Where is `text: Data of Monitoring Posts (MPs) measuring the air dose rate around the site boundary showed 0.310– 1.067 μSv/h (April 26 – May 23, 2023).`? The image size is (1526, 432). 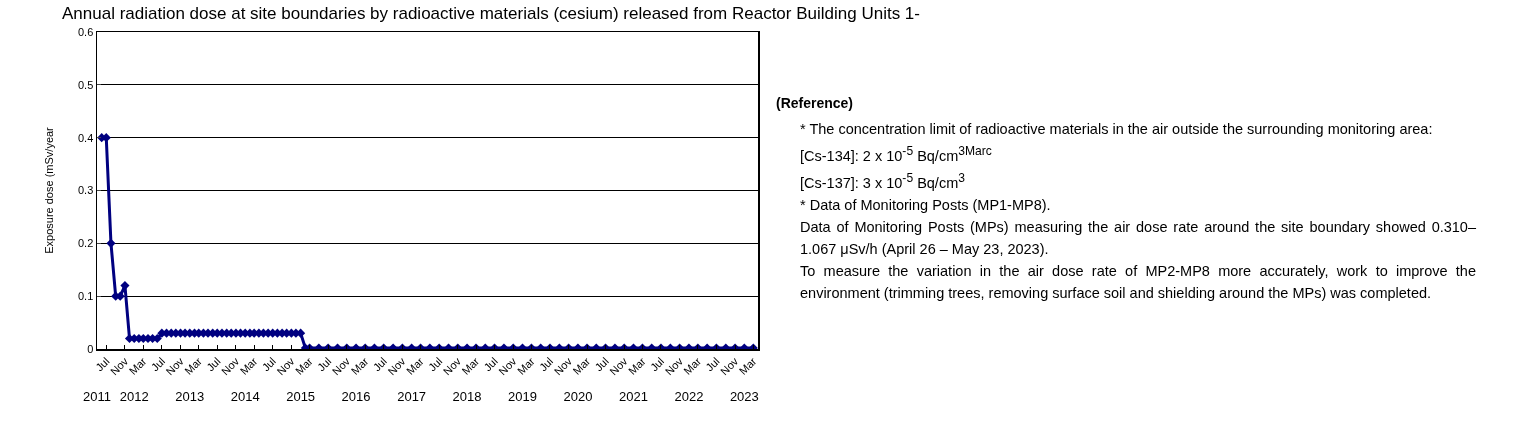 text: Data of Monitoring Posts (MPs) measuring the air dose rate around the site boundary showed 0.310– 1.067 μSv/h (April 26 – May 23, 2023). is located at coordinates (1137, 238).